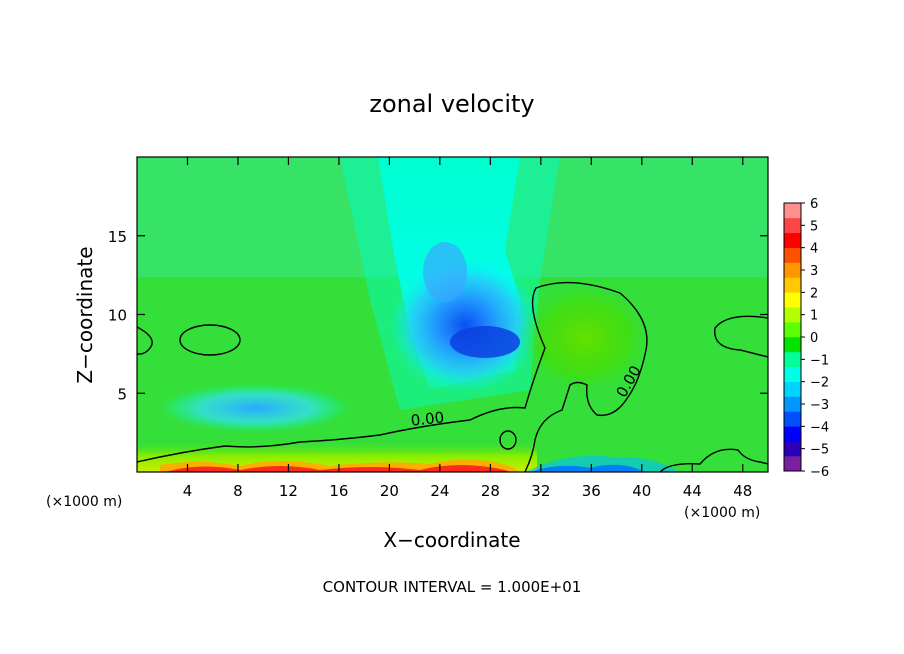 This screenshot has height=654, width=904. I want to click on x-tick-label: 8, so click(238, 491).